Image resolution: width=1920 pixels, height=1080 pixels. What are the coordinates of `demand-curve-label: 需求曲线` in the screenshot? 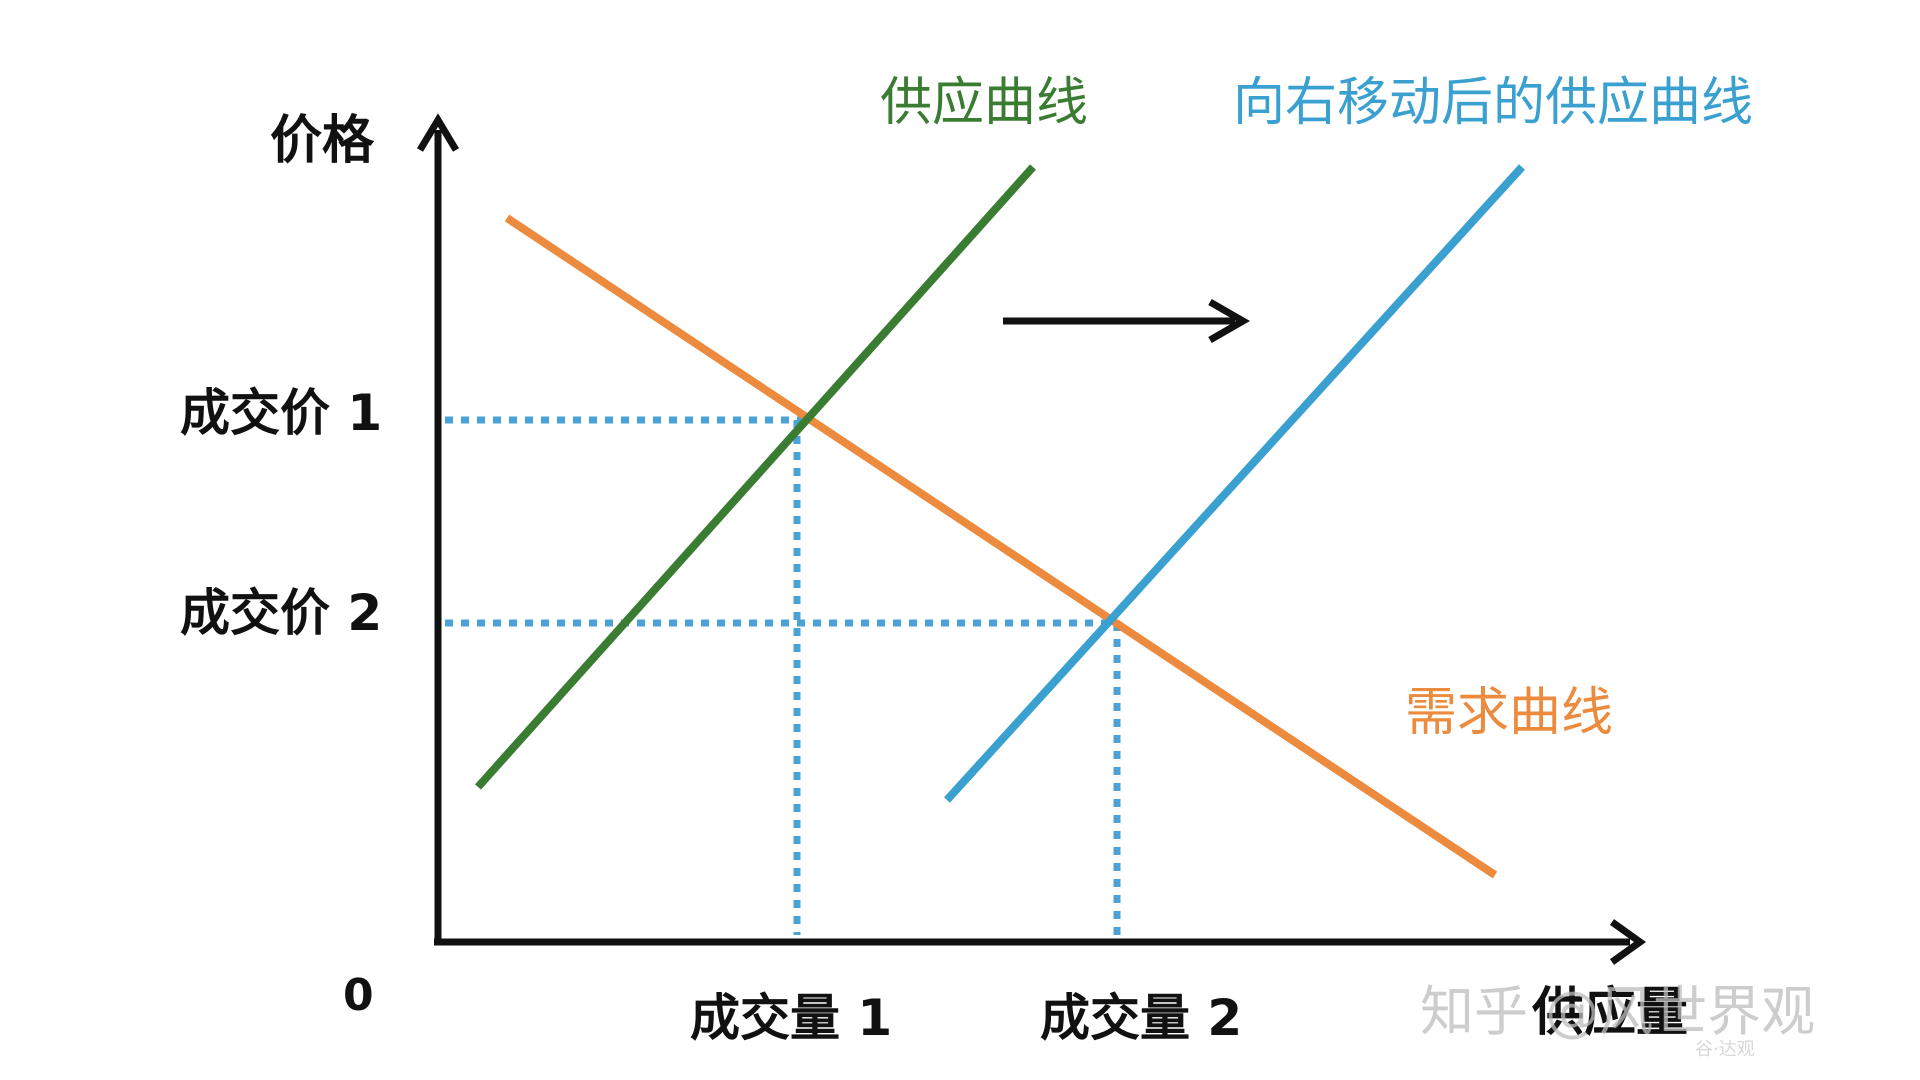 It's located at (1509, 713).